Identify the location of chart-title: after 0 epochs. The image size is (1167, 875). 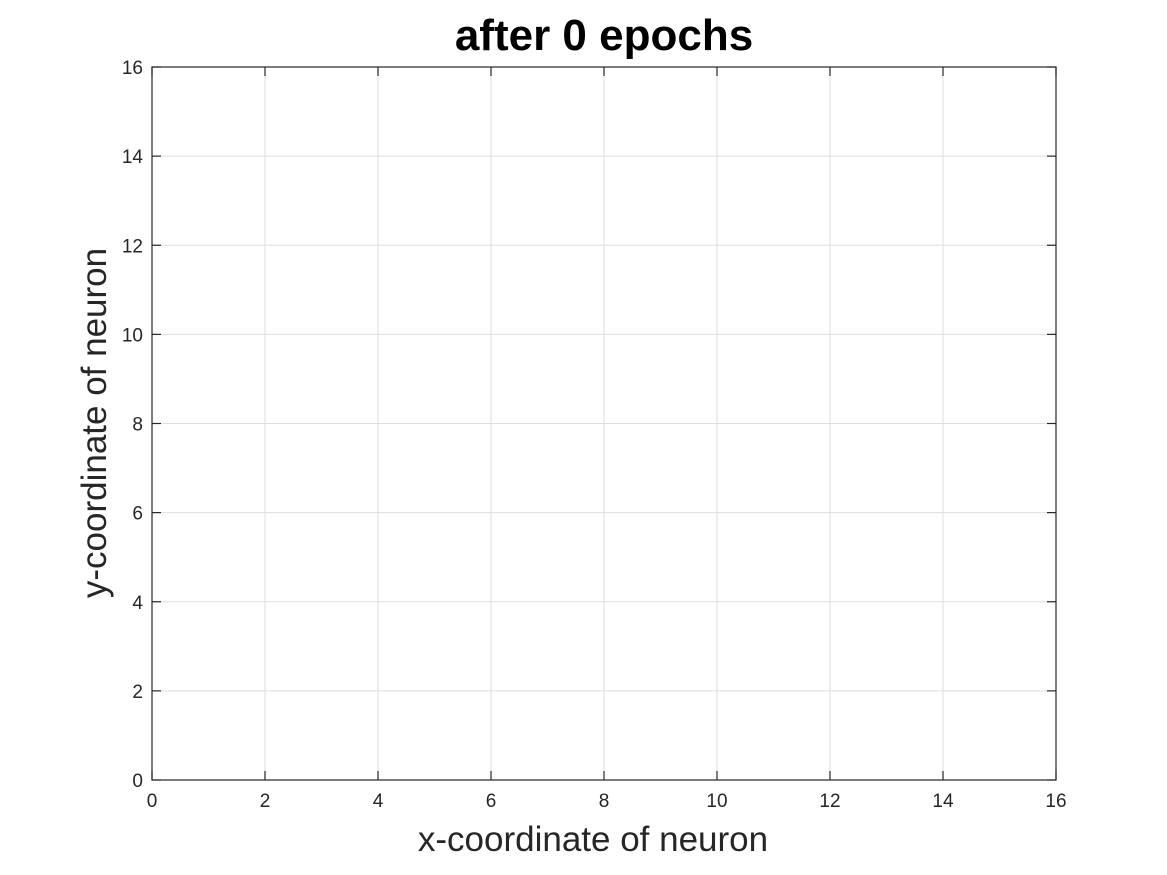
(604, 35).